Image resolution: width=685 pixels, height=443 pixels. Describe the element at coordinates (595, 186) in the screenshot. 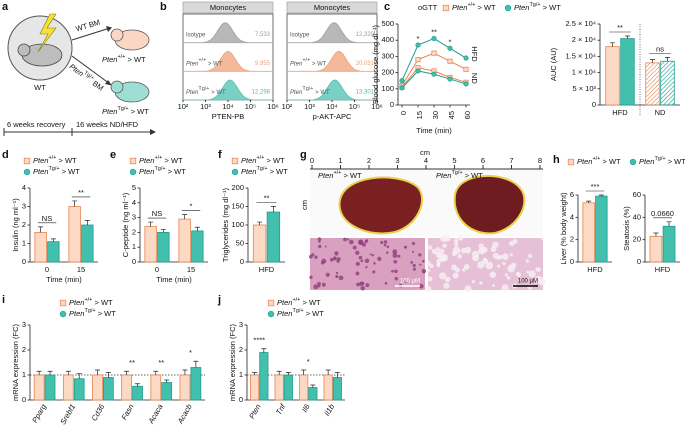

I see `annotation: ***` at that location.